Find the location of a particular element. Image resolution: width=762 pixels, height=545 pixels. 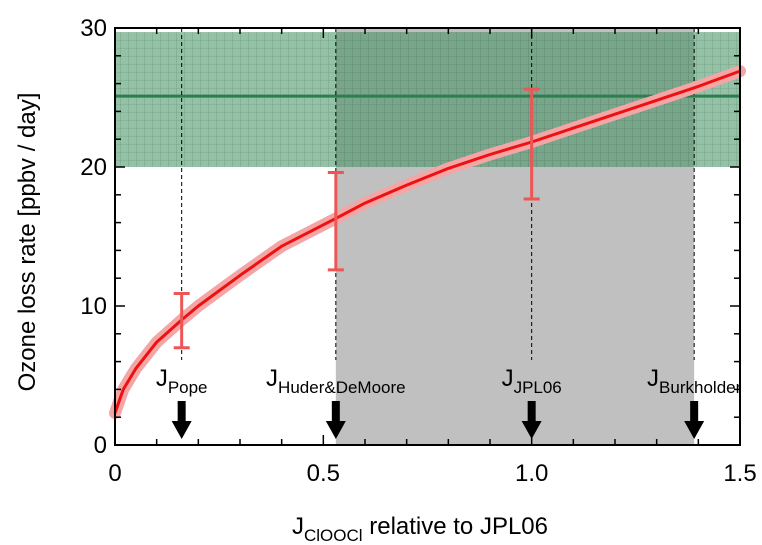

x-tick-label-1: 0.5 is located at coordinates (323, 473).